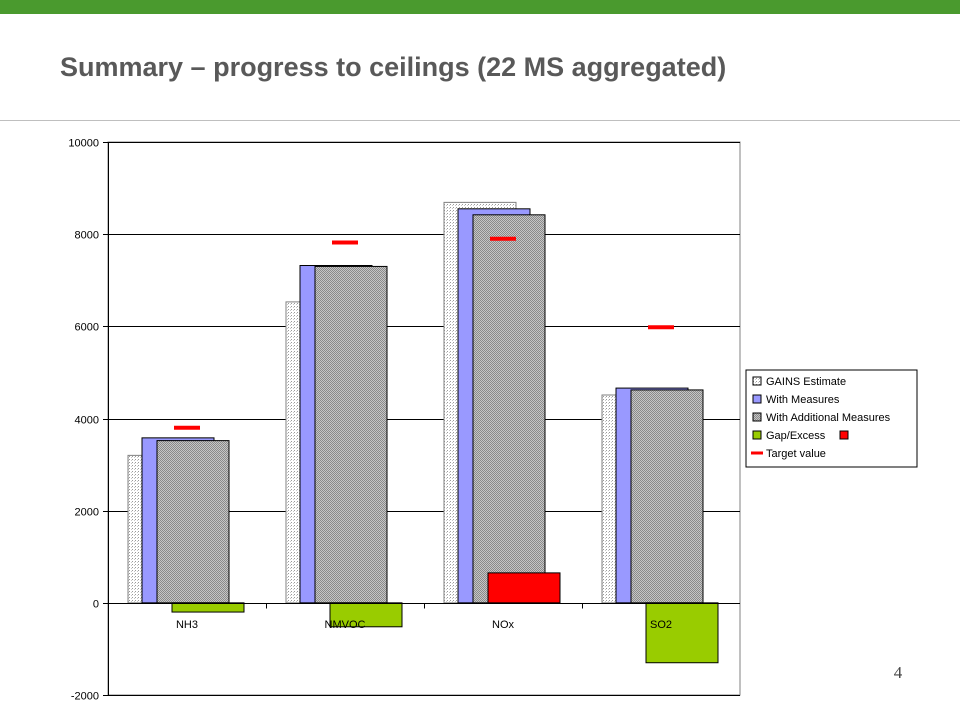  Describe the element at coordinates (193, 522) in the screenshot. I see `bar-with-additional-measures-nh3` at that location.